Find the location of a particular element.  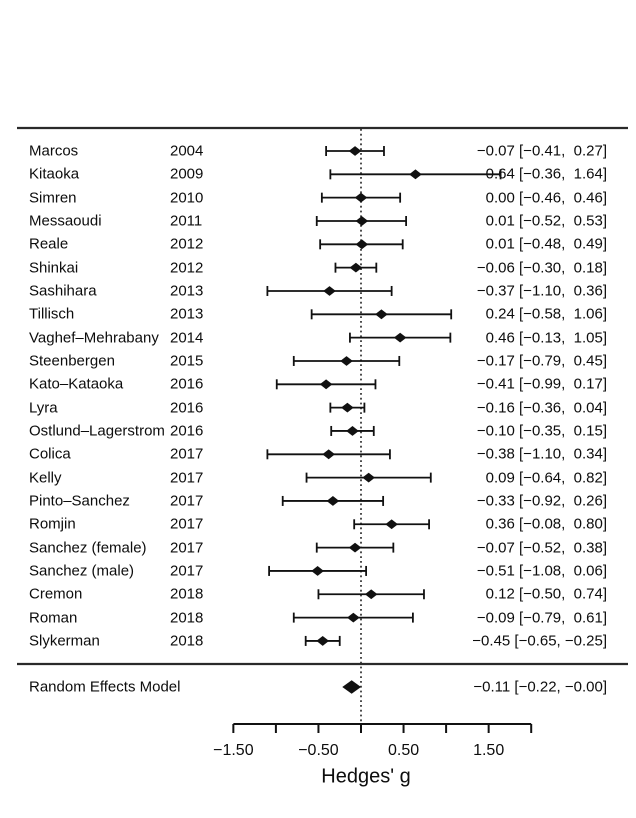

study-estimate-label: 0.64 [−0.36, 1.64] is located at coordinates (546, 174).